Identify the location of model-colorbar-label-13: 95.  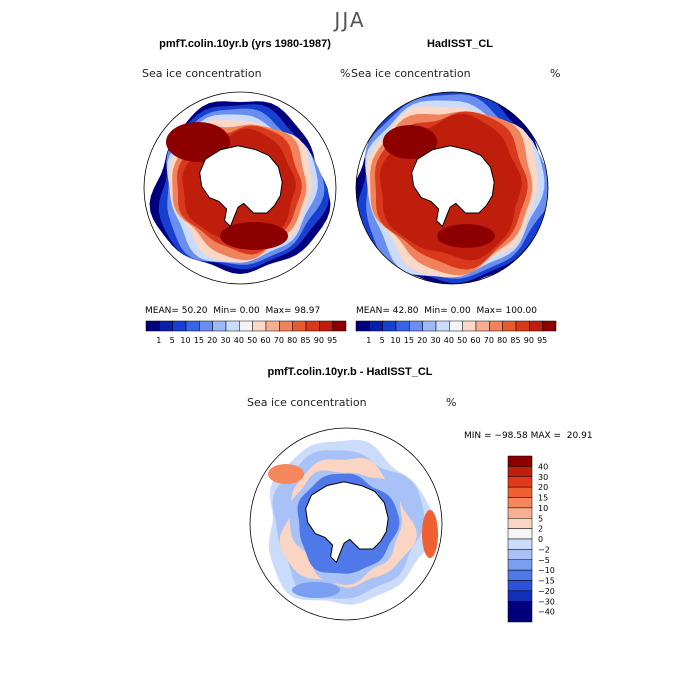
(332, 340).